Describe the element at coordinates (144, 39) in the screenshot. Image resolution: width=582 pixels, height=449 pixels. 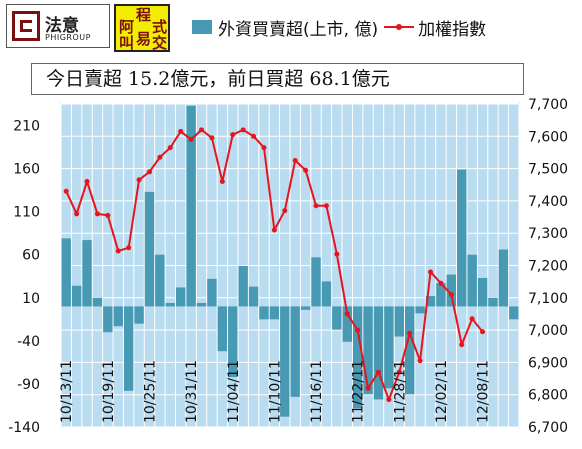
I see `logo-char: 易` at that location.